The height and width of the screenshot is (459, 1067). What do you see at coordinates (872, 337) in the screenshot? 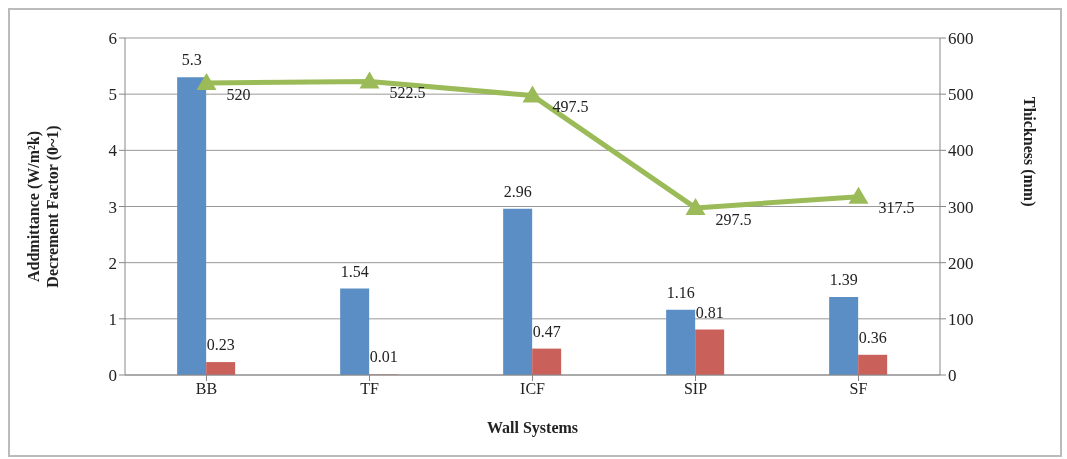
I see `data-label: 0.36` at bounding box center [872, 337].